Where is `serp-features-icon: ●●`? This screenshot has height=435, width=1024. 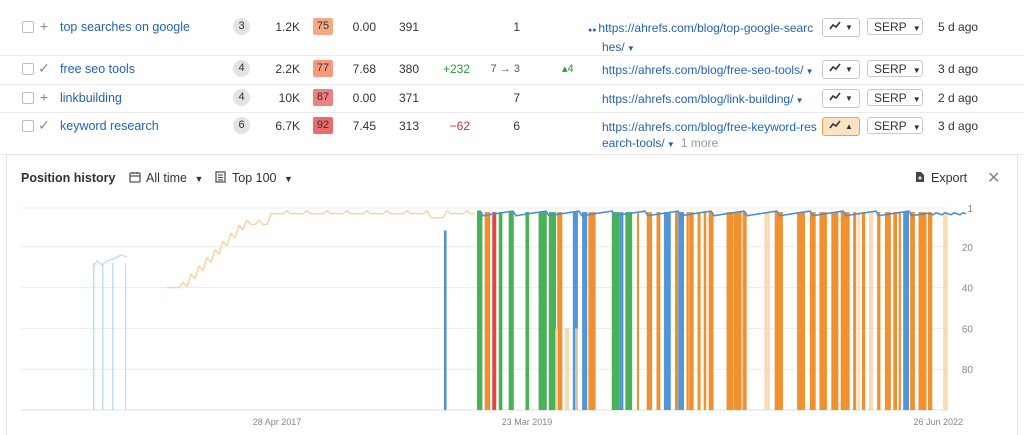
serp-features-icon: ●● is located at coordinates (593, 30).